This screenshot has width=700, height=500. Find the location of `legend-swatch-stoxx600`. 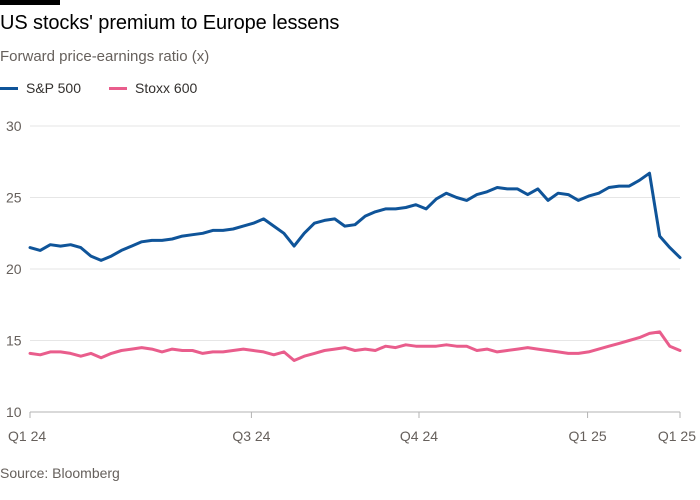

legend-swatch-stoxx600 is located at coordinates (118, 88).